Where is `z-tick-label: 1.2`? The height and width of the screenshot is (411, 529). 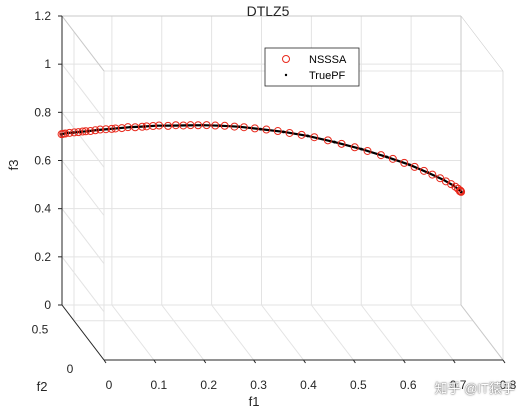
z-tick-label: 1.2 is located at coordinates (42, 16).